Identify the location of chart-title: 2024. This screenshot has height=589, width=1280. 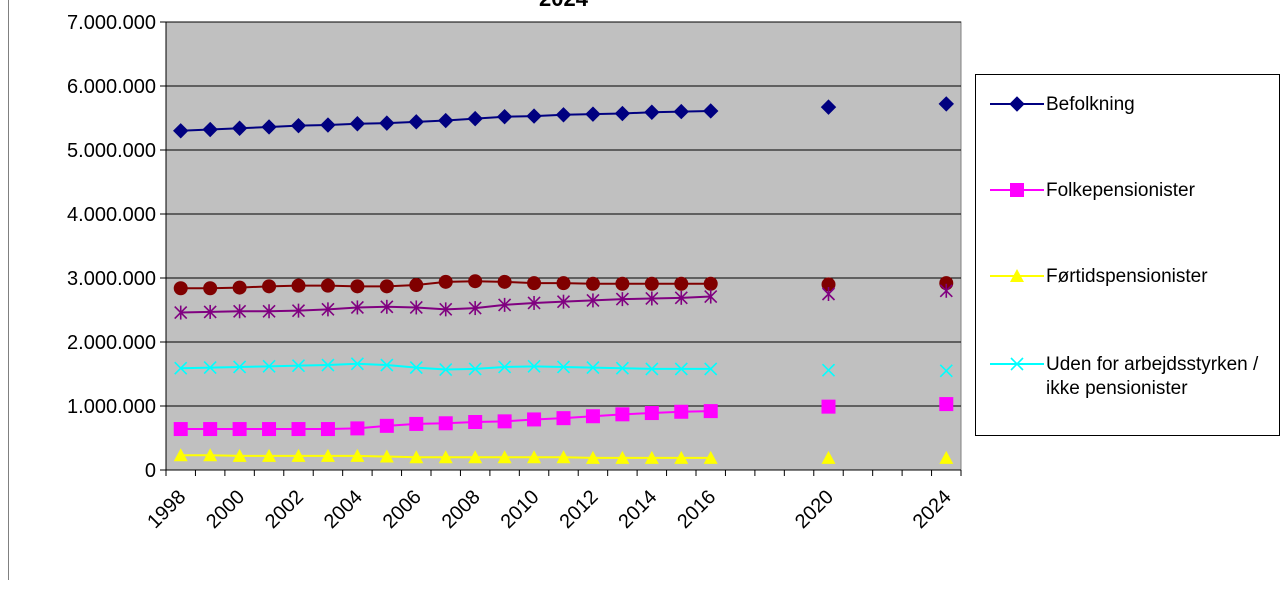
(564, 5).